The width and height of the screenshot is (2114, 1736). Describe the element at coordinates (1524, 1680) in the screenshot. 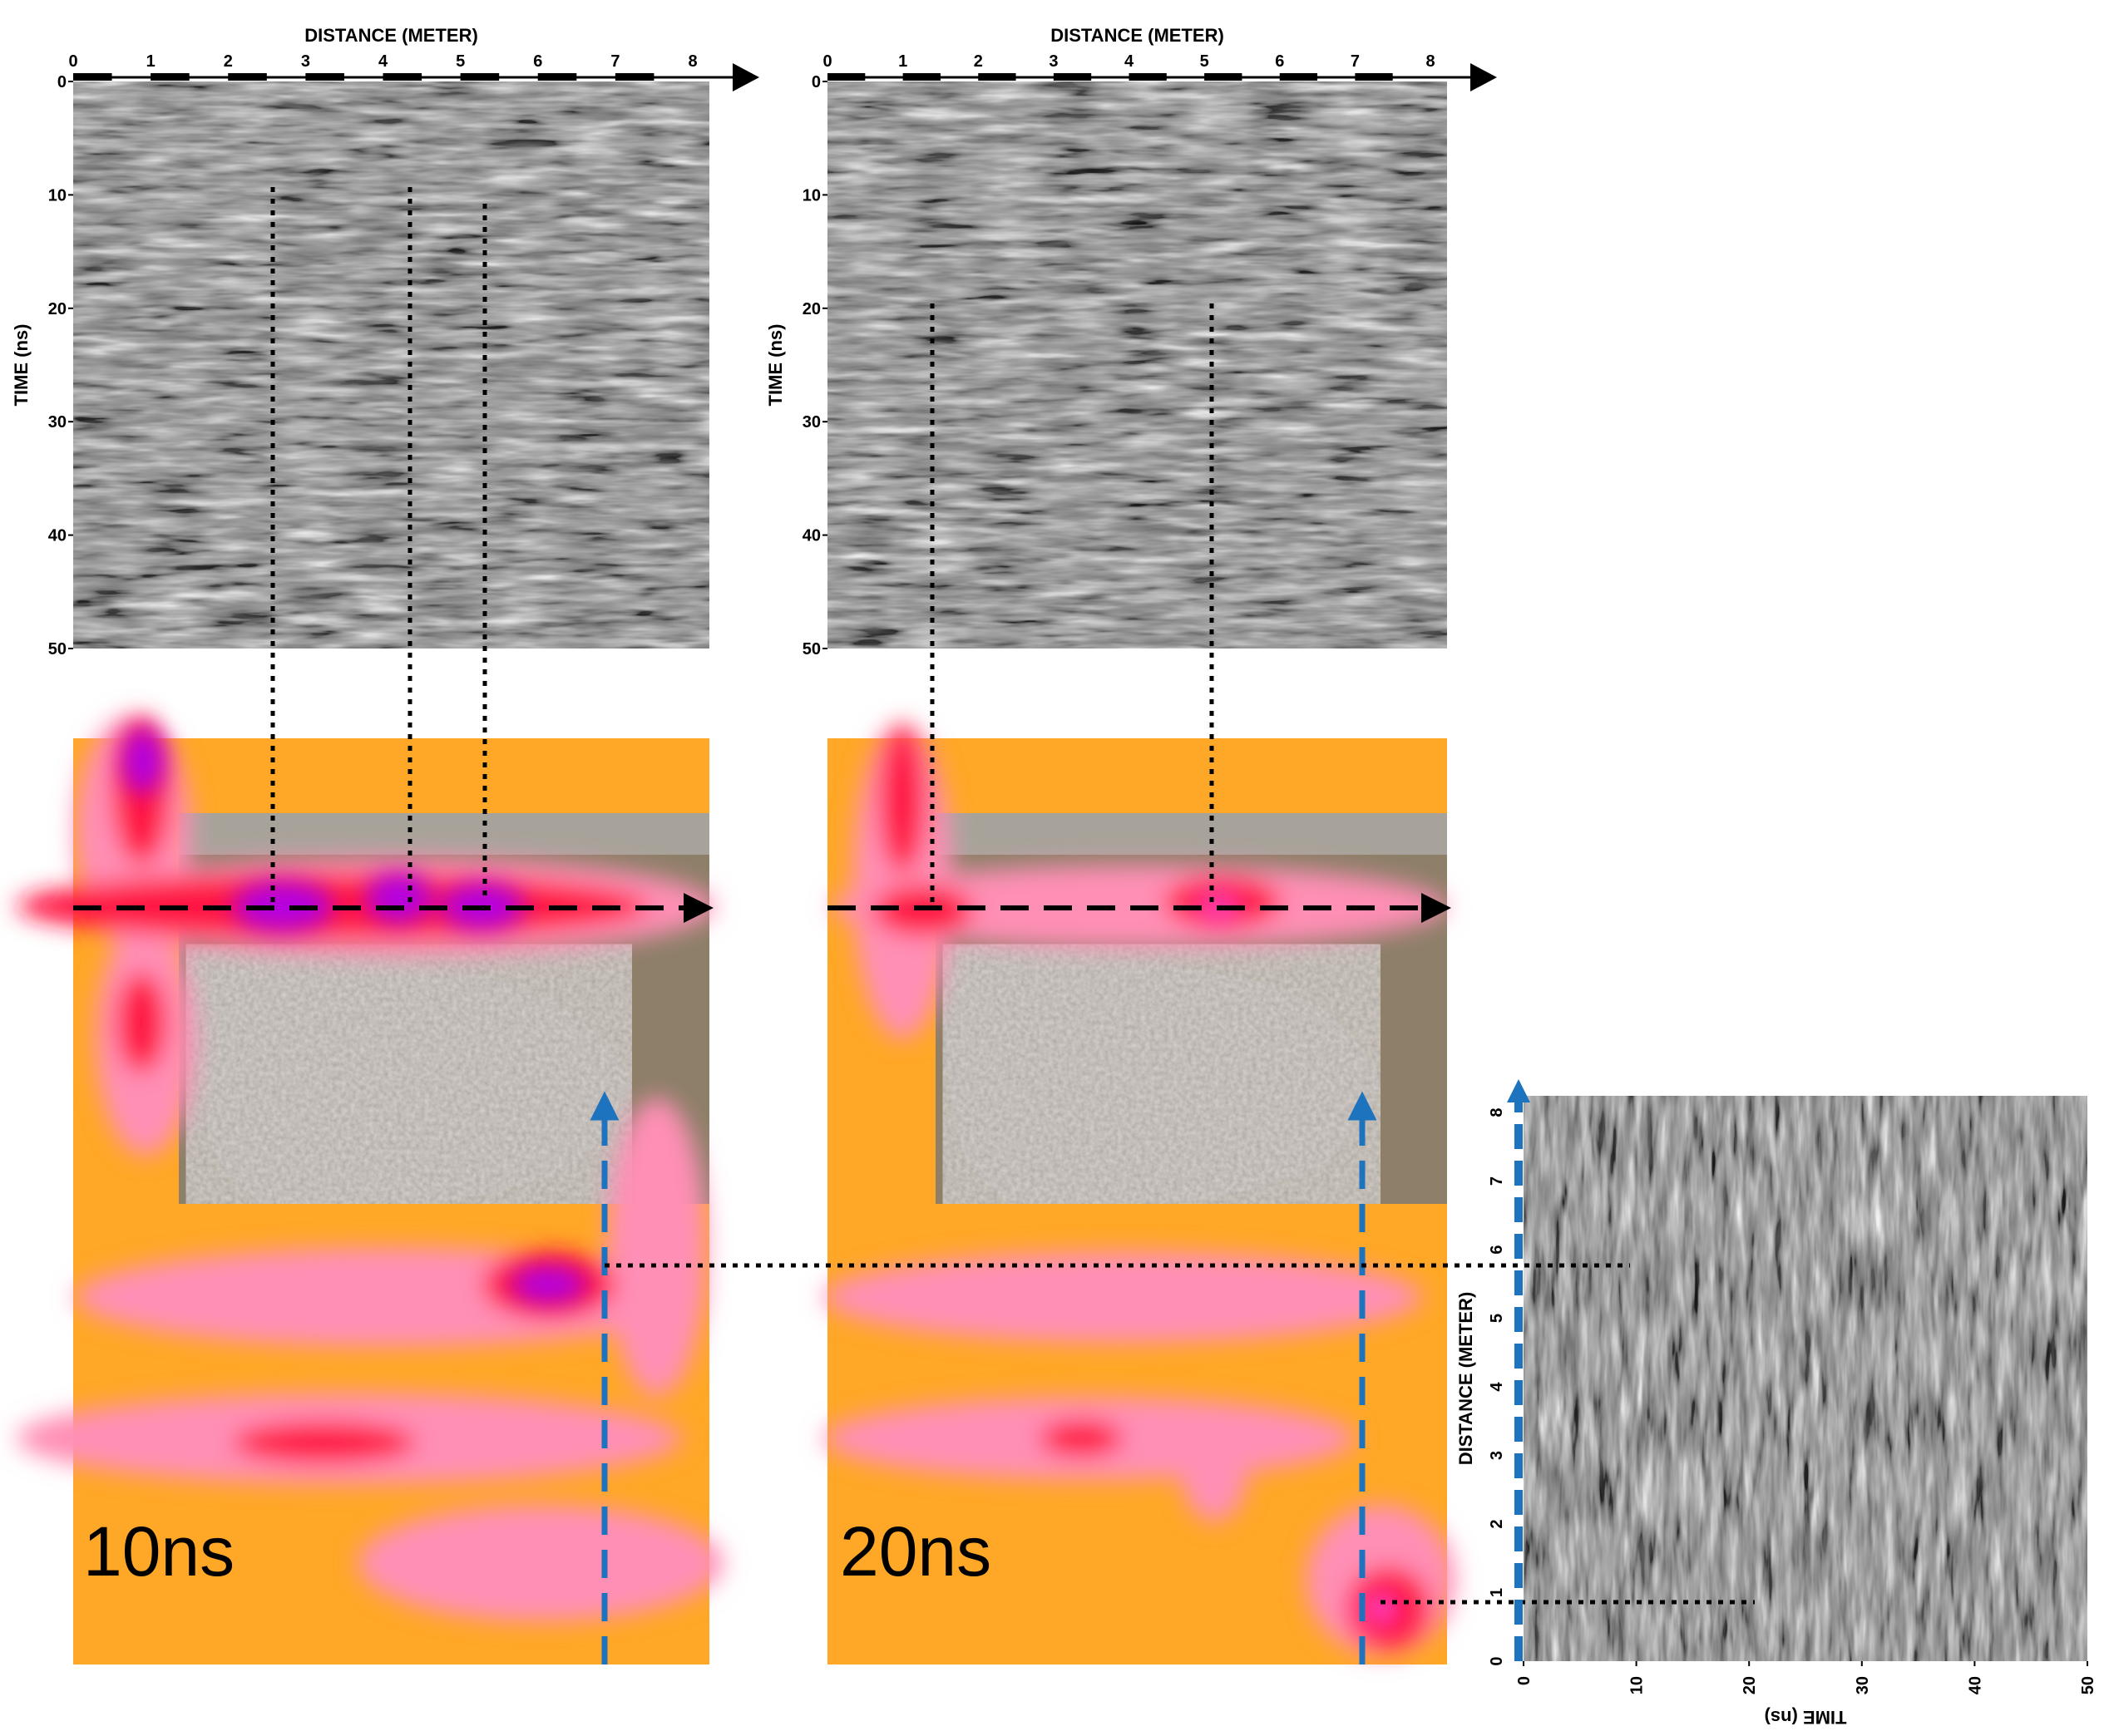

I see `time-tick-label: 0` at that location.